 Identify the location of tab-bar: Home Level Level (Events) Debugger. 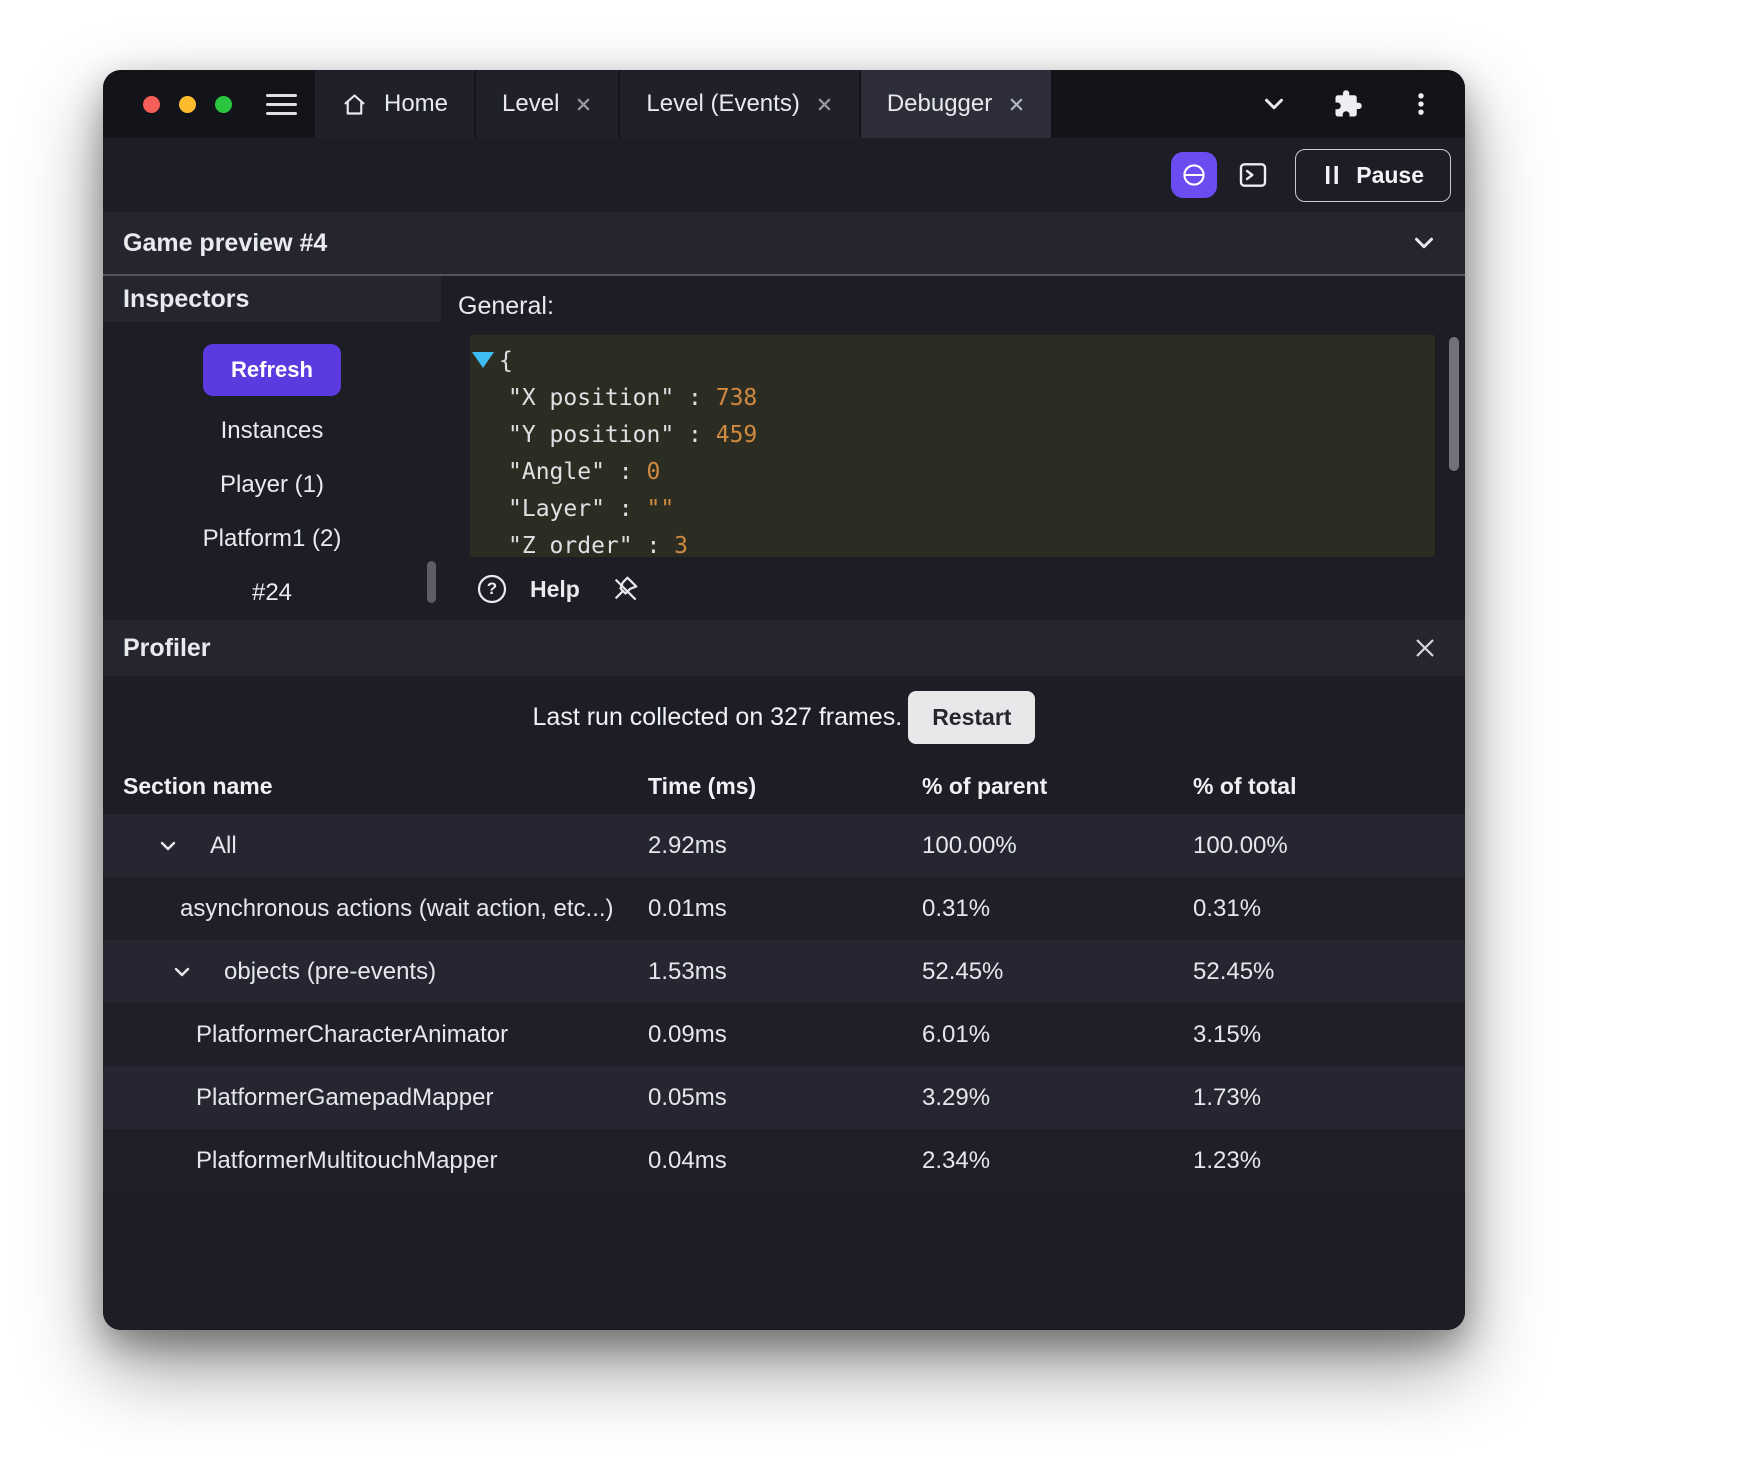
(784, 104).